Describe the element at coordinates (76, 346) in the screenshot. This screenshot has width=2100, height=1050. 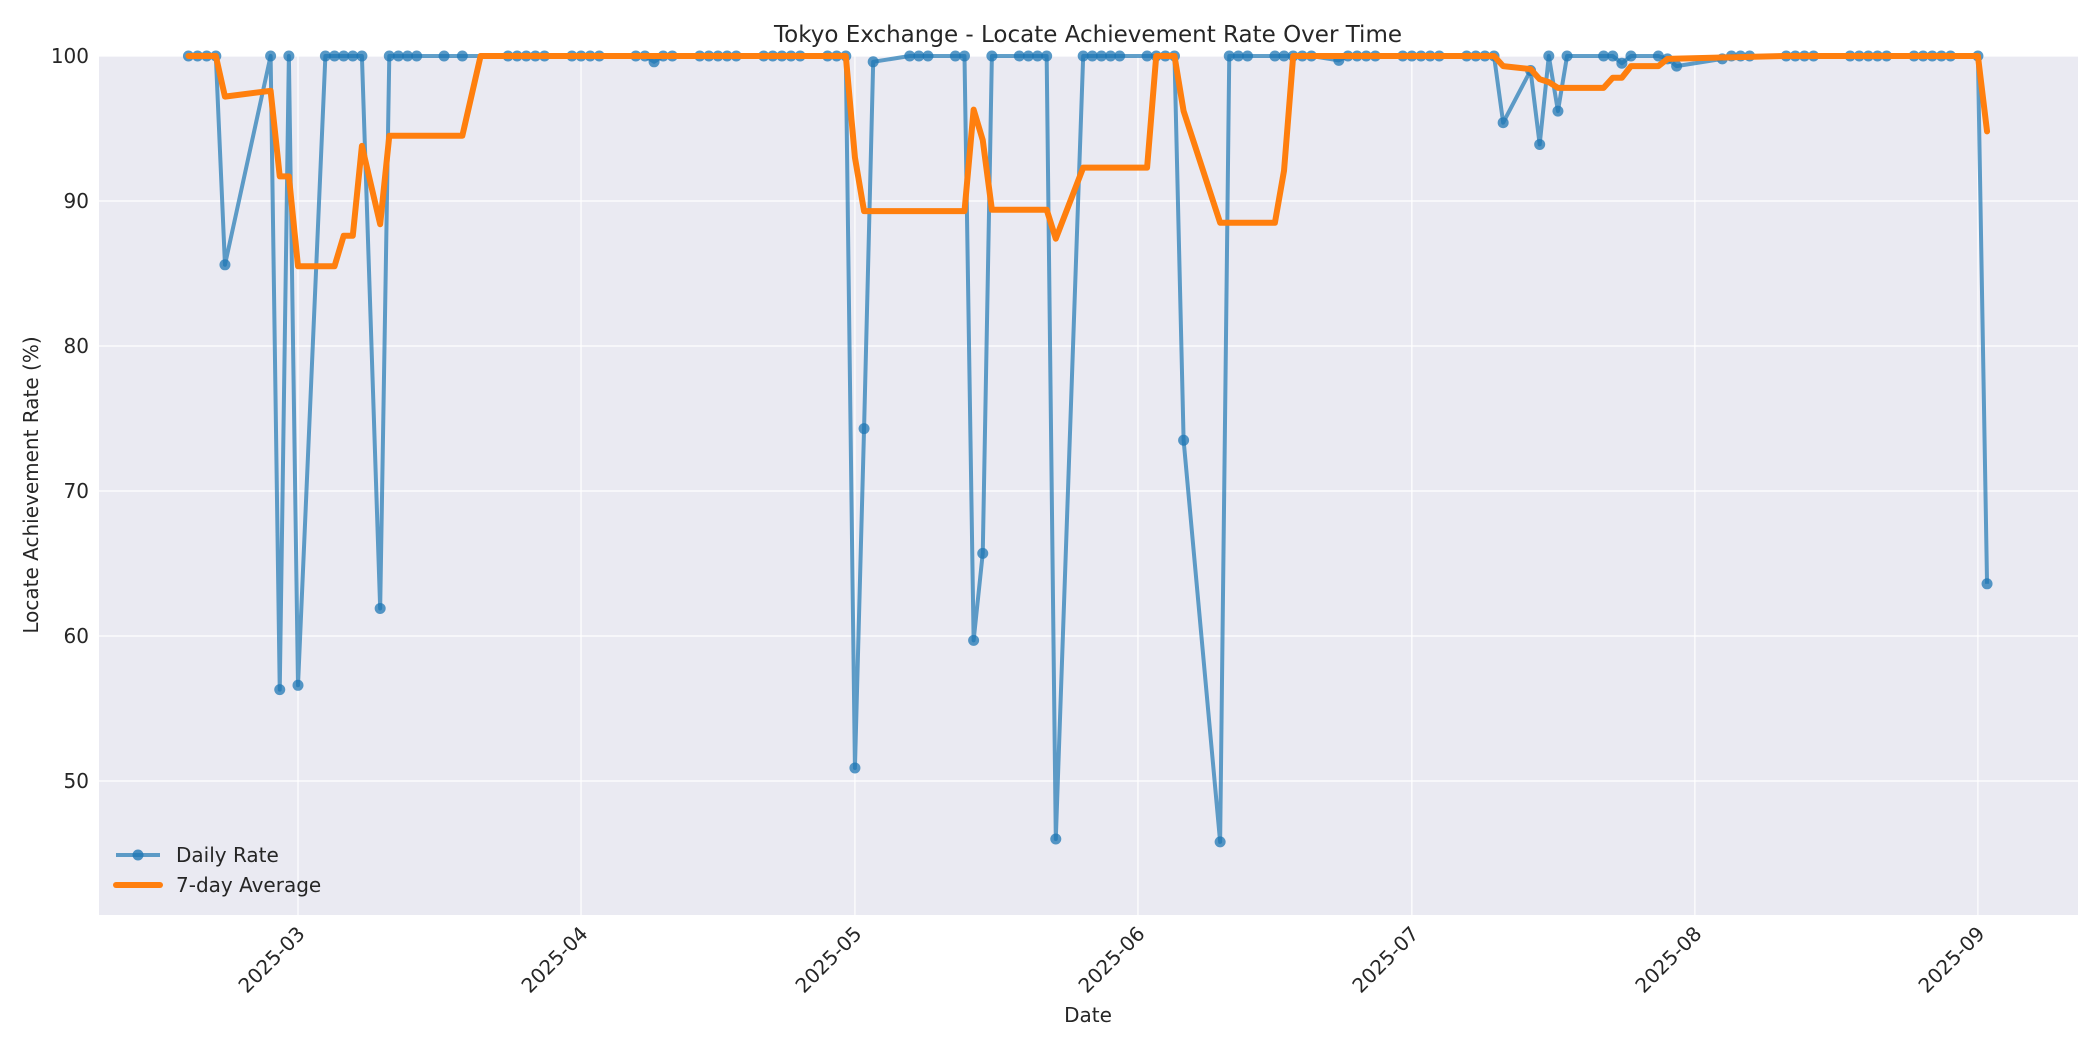
I see `y-tick-label: 80` at that location.